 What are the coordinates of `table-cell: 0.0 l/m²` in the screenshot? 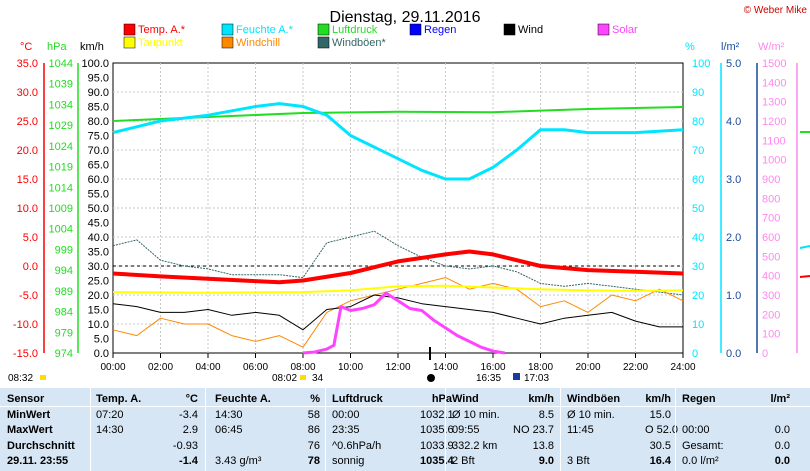 It's located at (700, 461).